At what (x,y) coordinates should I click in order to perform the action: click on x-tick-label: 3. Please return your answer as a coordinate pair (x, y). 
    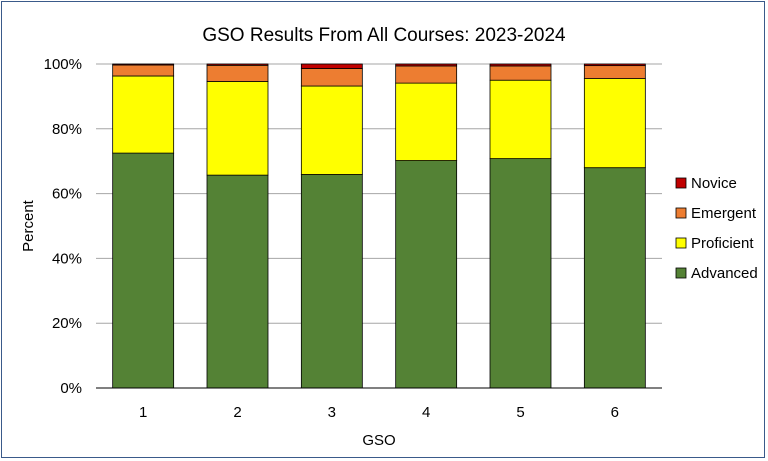
    Looking at the image, I should click on (332, 412).